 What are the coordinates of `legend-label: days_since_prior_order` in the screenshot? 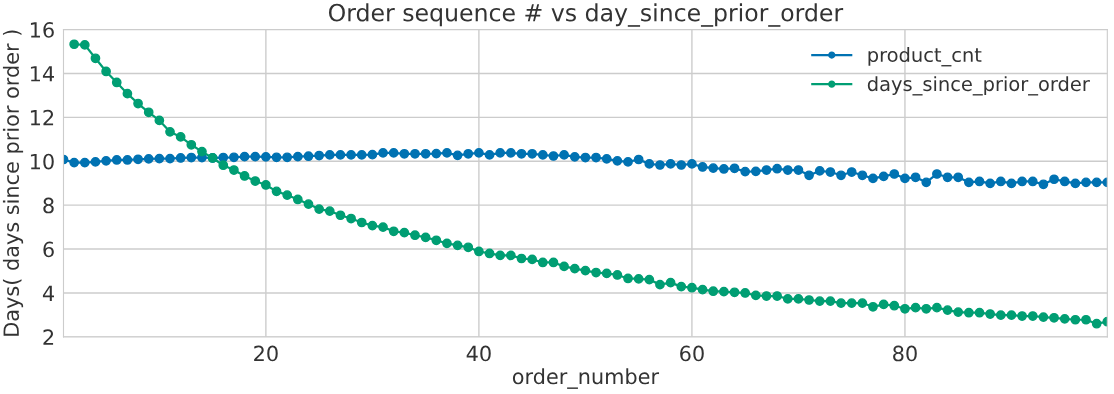 It's located at (978, 86).